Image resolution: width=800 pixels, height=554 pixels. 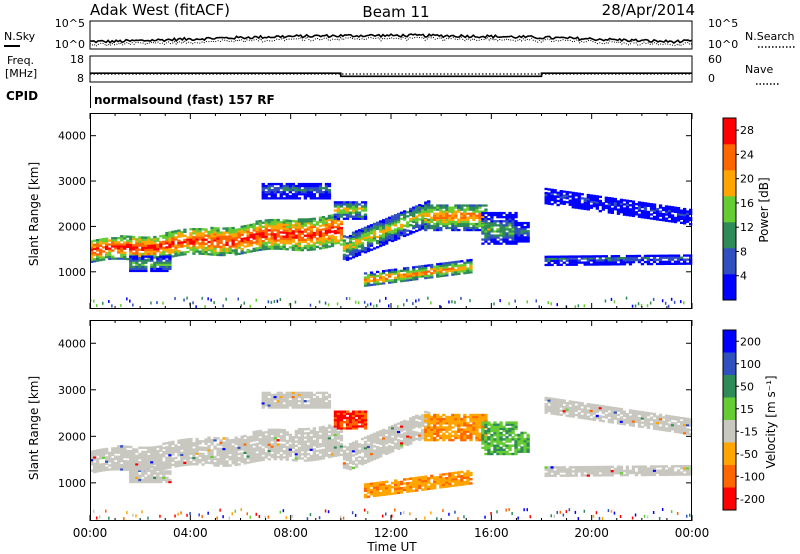 What do you see at coordinates (743, 420) in the screenshot?
I see `velocity-colorbar: 200 100 50 15 -15 -50 -100 -200` at bounding box center [743, 420].